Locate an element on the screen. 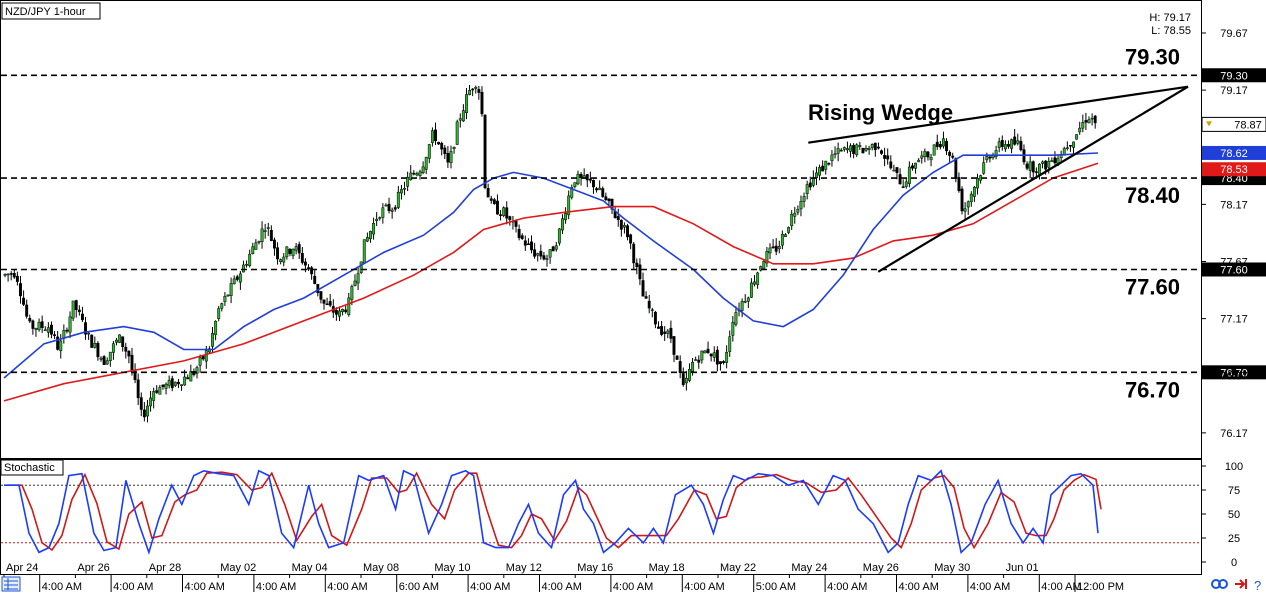 This screenshot has width=1266, height=599. grid-icon is located at coordinates (11, 584).